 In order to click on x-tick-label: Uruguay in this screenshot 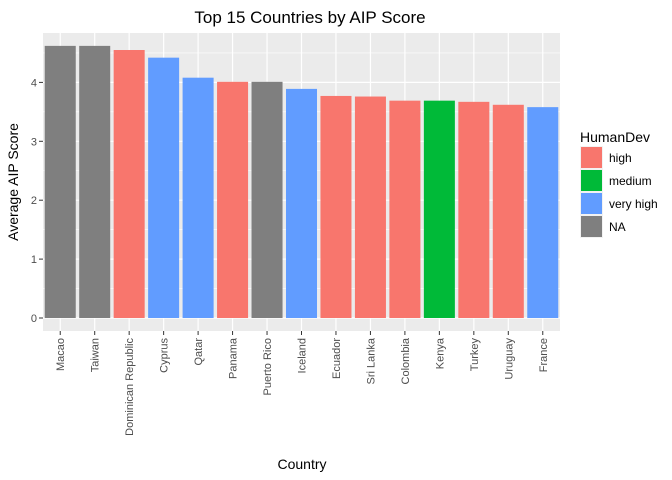, I will do `click(509, 359)`.